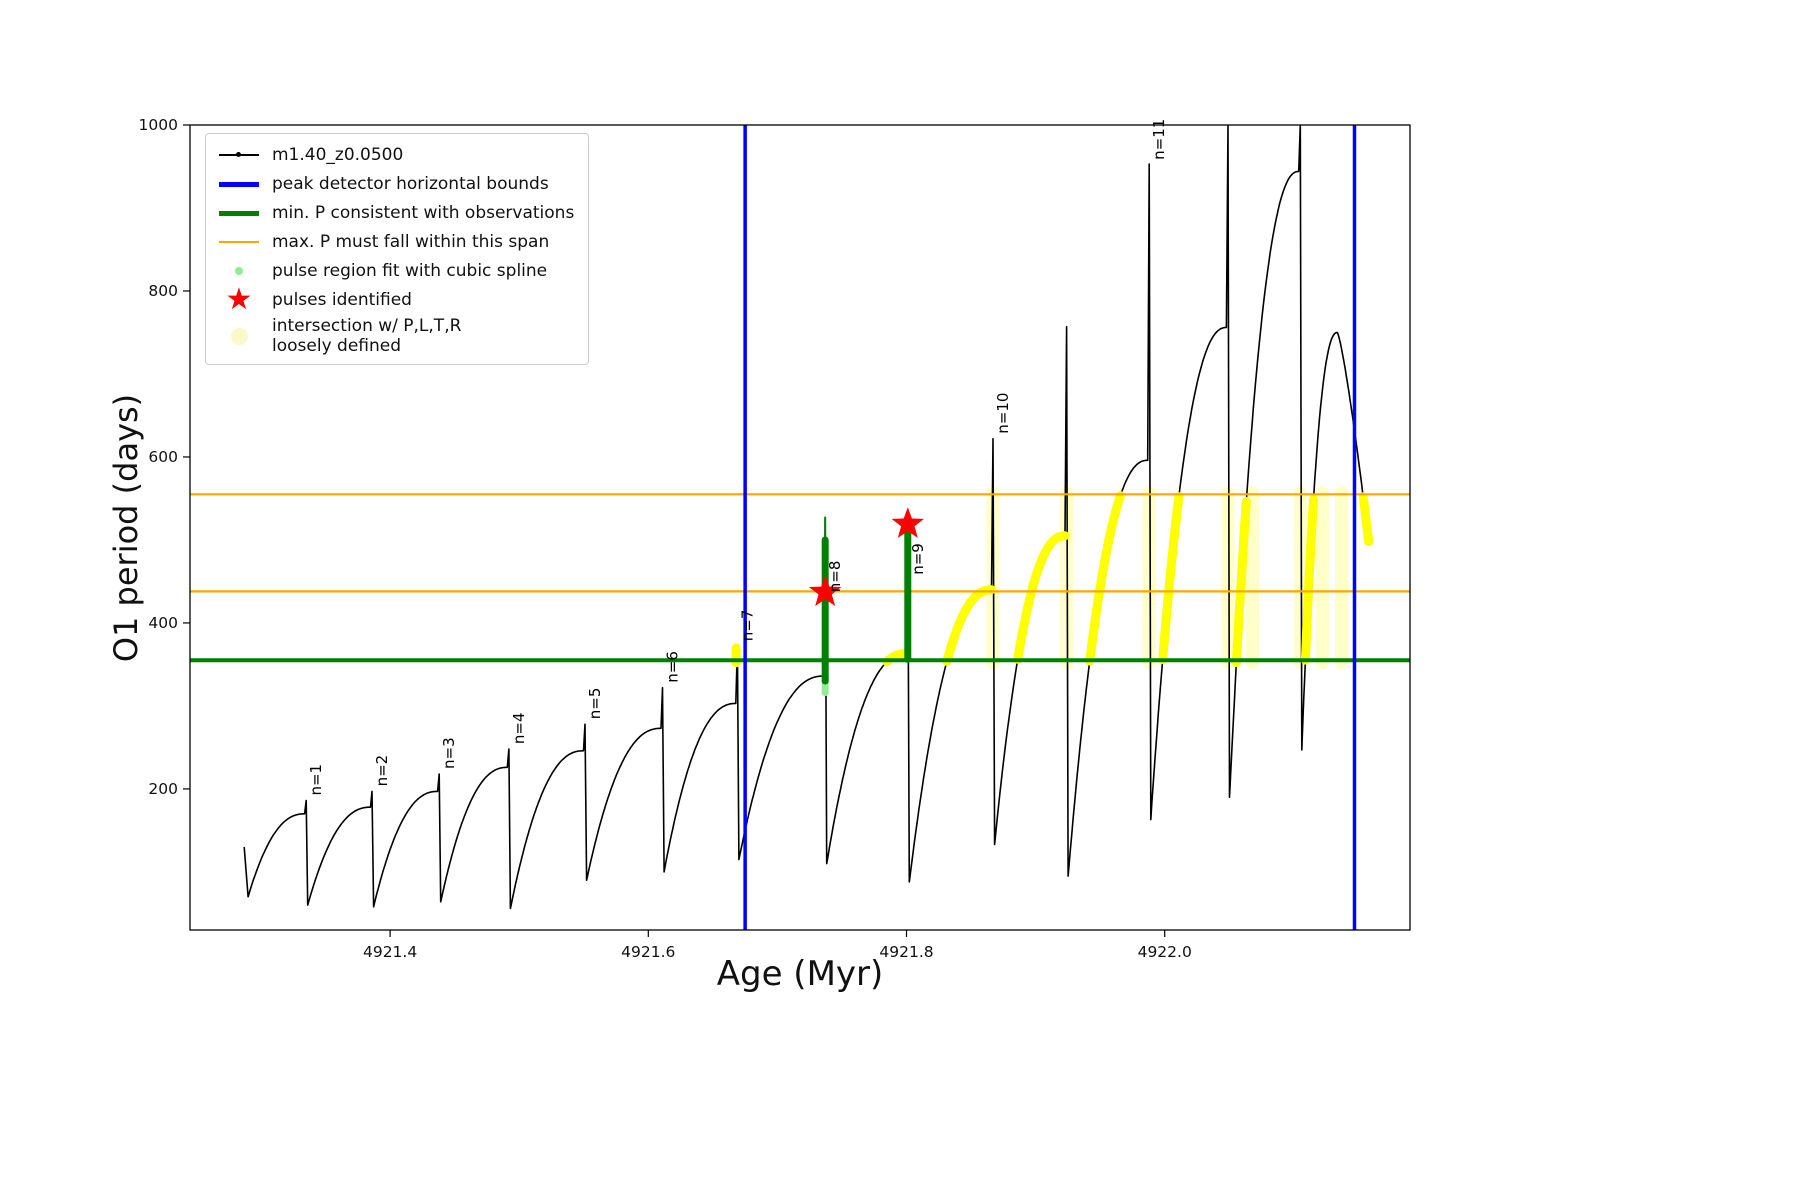 The image size is (1800, 1200). I want to click on pulse-number-label: n=9, so click(918, 559).